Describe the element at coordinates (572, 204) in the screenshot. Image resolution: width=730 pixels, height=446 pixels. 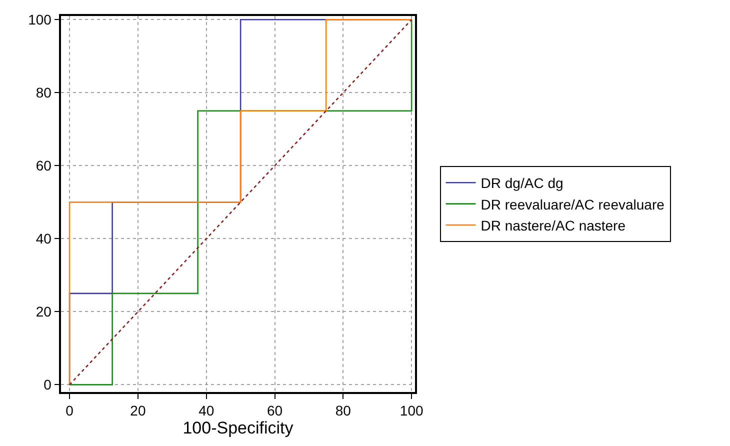
I see `legend-label: DR reevaluare/AC reevaluare` at that location.